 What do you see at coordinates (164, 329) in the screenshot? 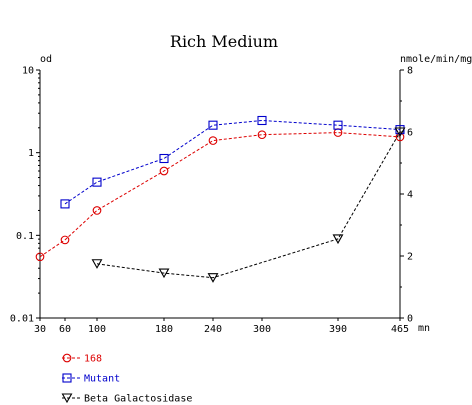
I see `x-tick-label: 180` at bounding box center [164, 329].